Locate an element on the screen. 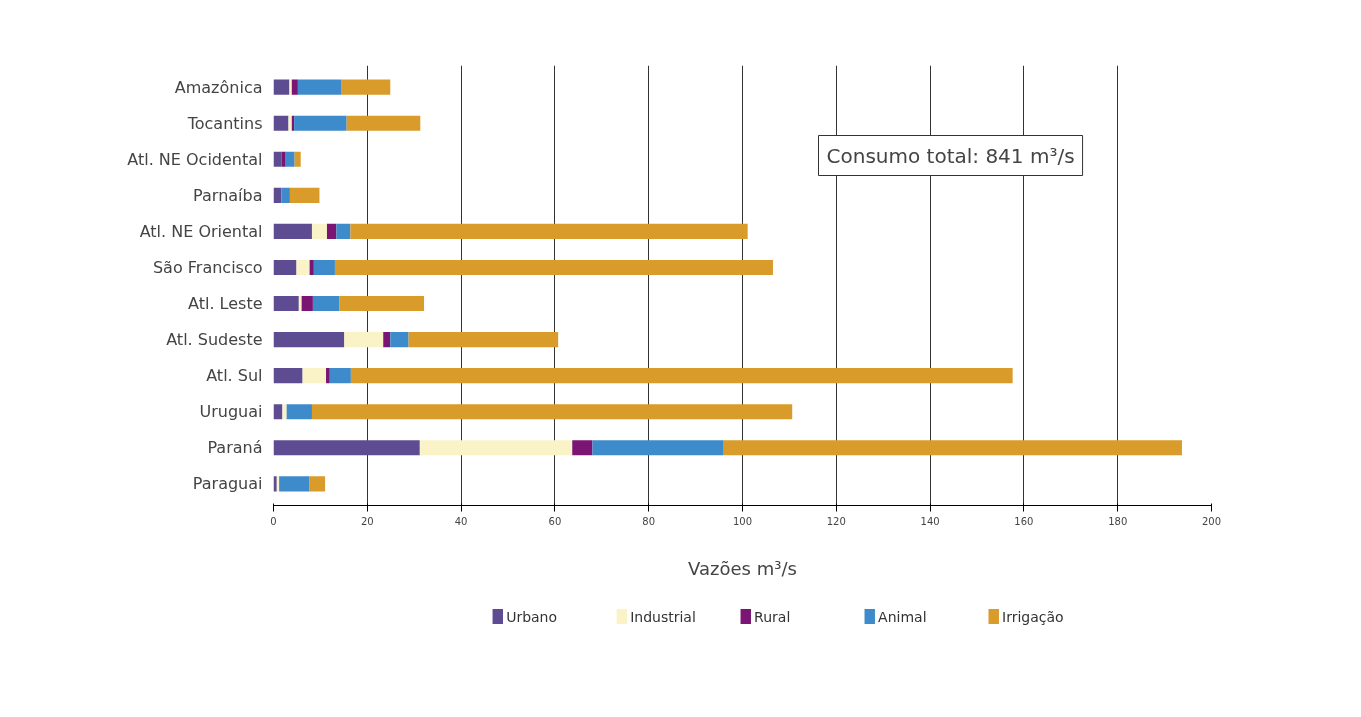  x-tick-label: 140 is located at coordinates (930, 521).